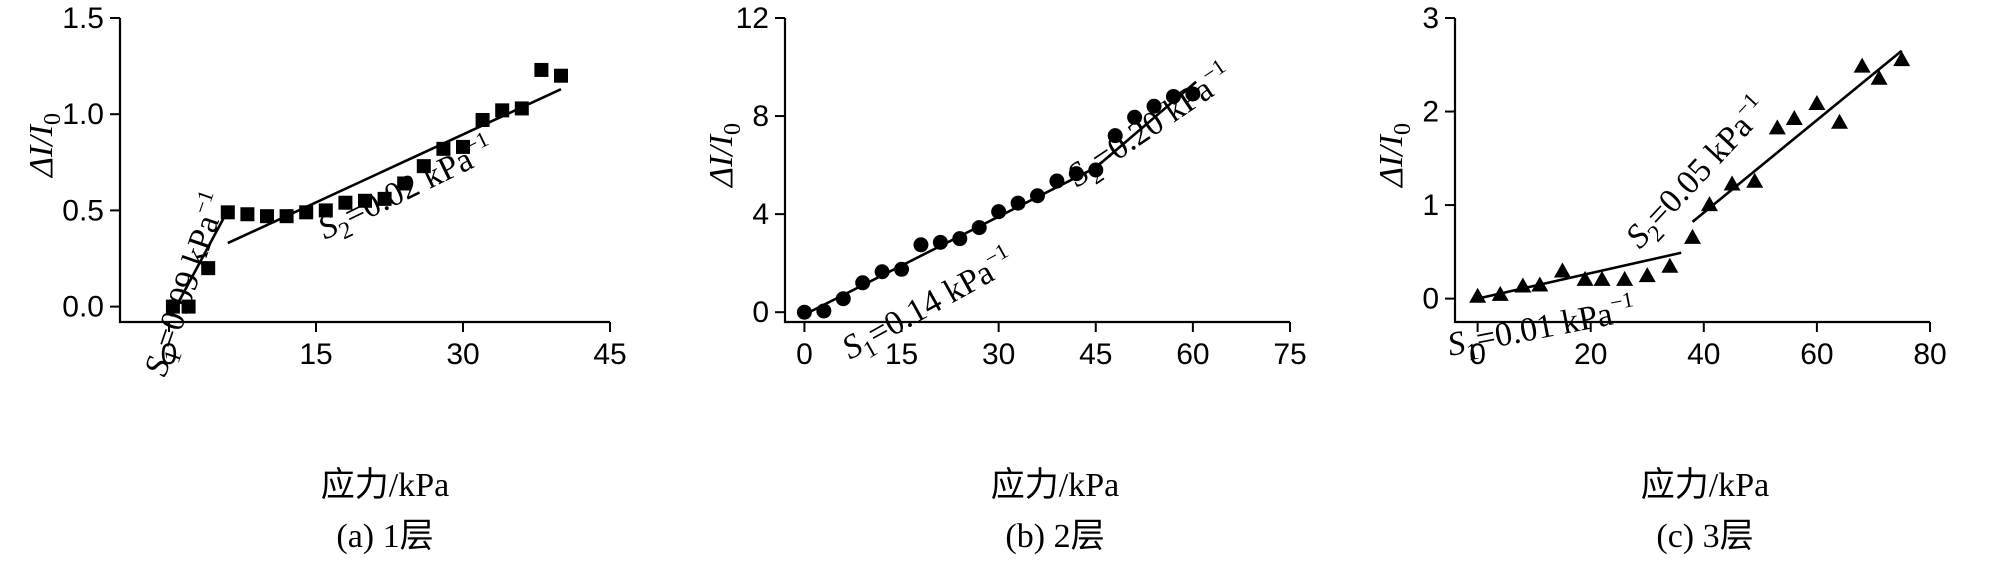 The height and width of the screenshot is (564, 2000). Describe the element at coordinates (1703, 354) in the screenshot. I see `x-tick-label: 40` at that location.